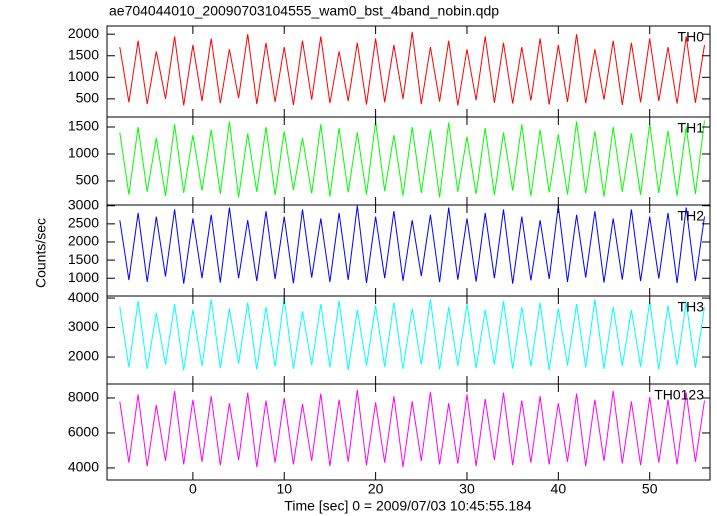 The width and height of the screenshot is (717, 516). Describe the element at coordinates (679, 395) in the screenshot. I see `series-label: TH0123` at that location.